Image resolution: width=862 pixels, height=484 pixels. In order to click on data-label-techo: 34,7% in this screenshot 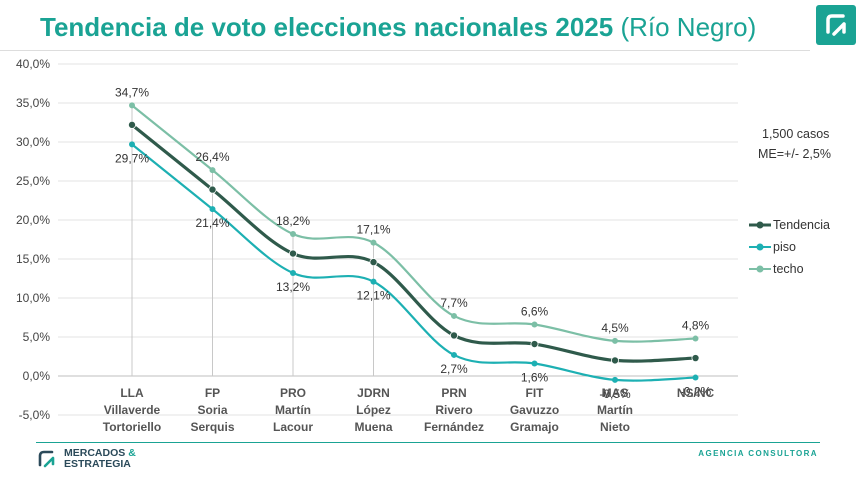, I will do `click(132, 92)`.